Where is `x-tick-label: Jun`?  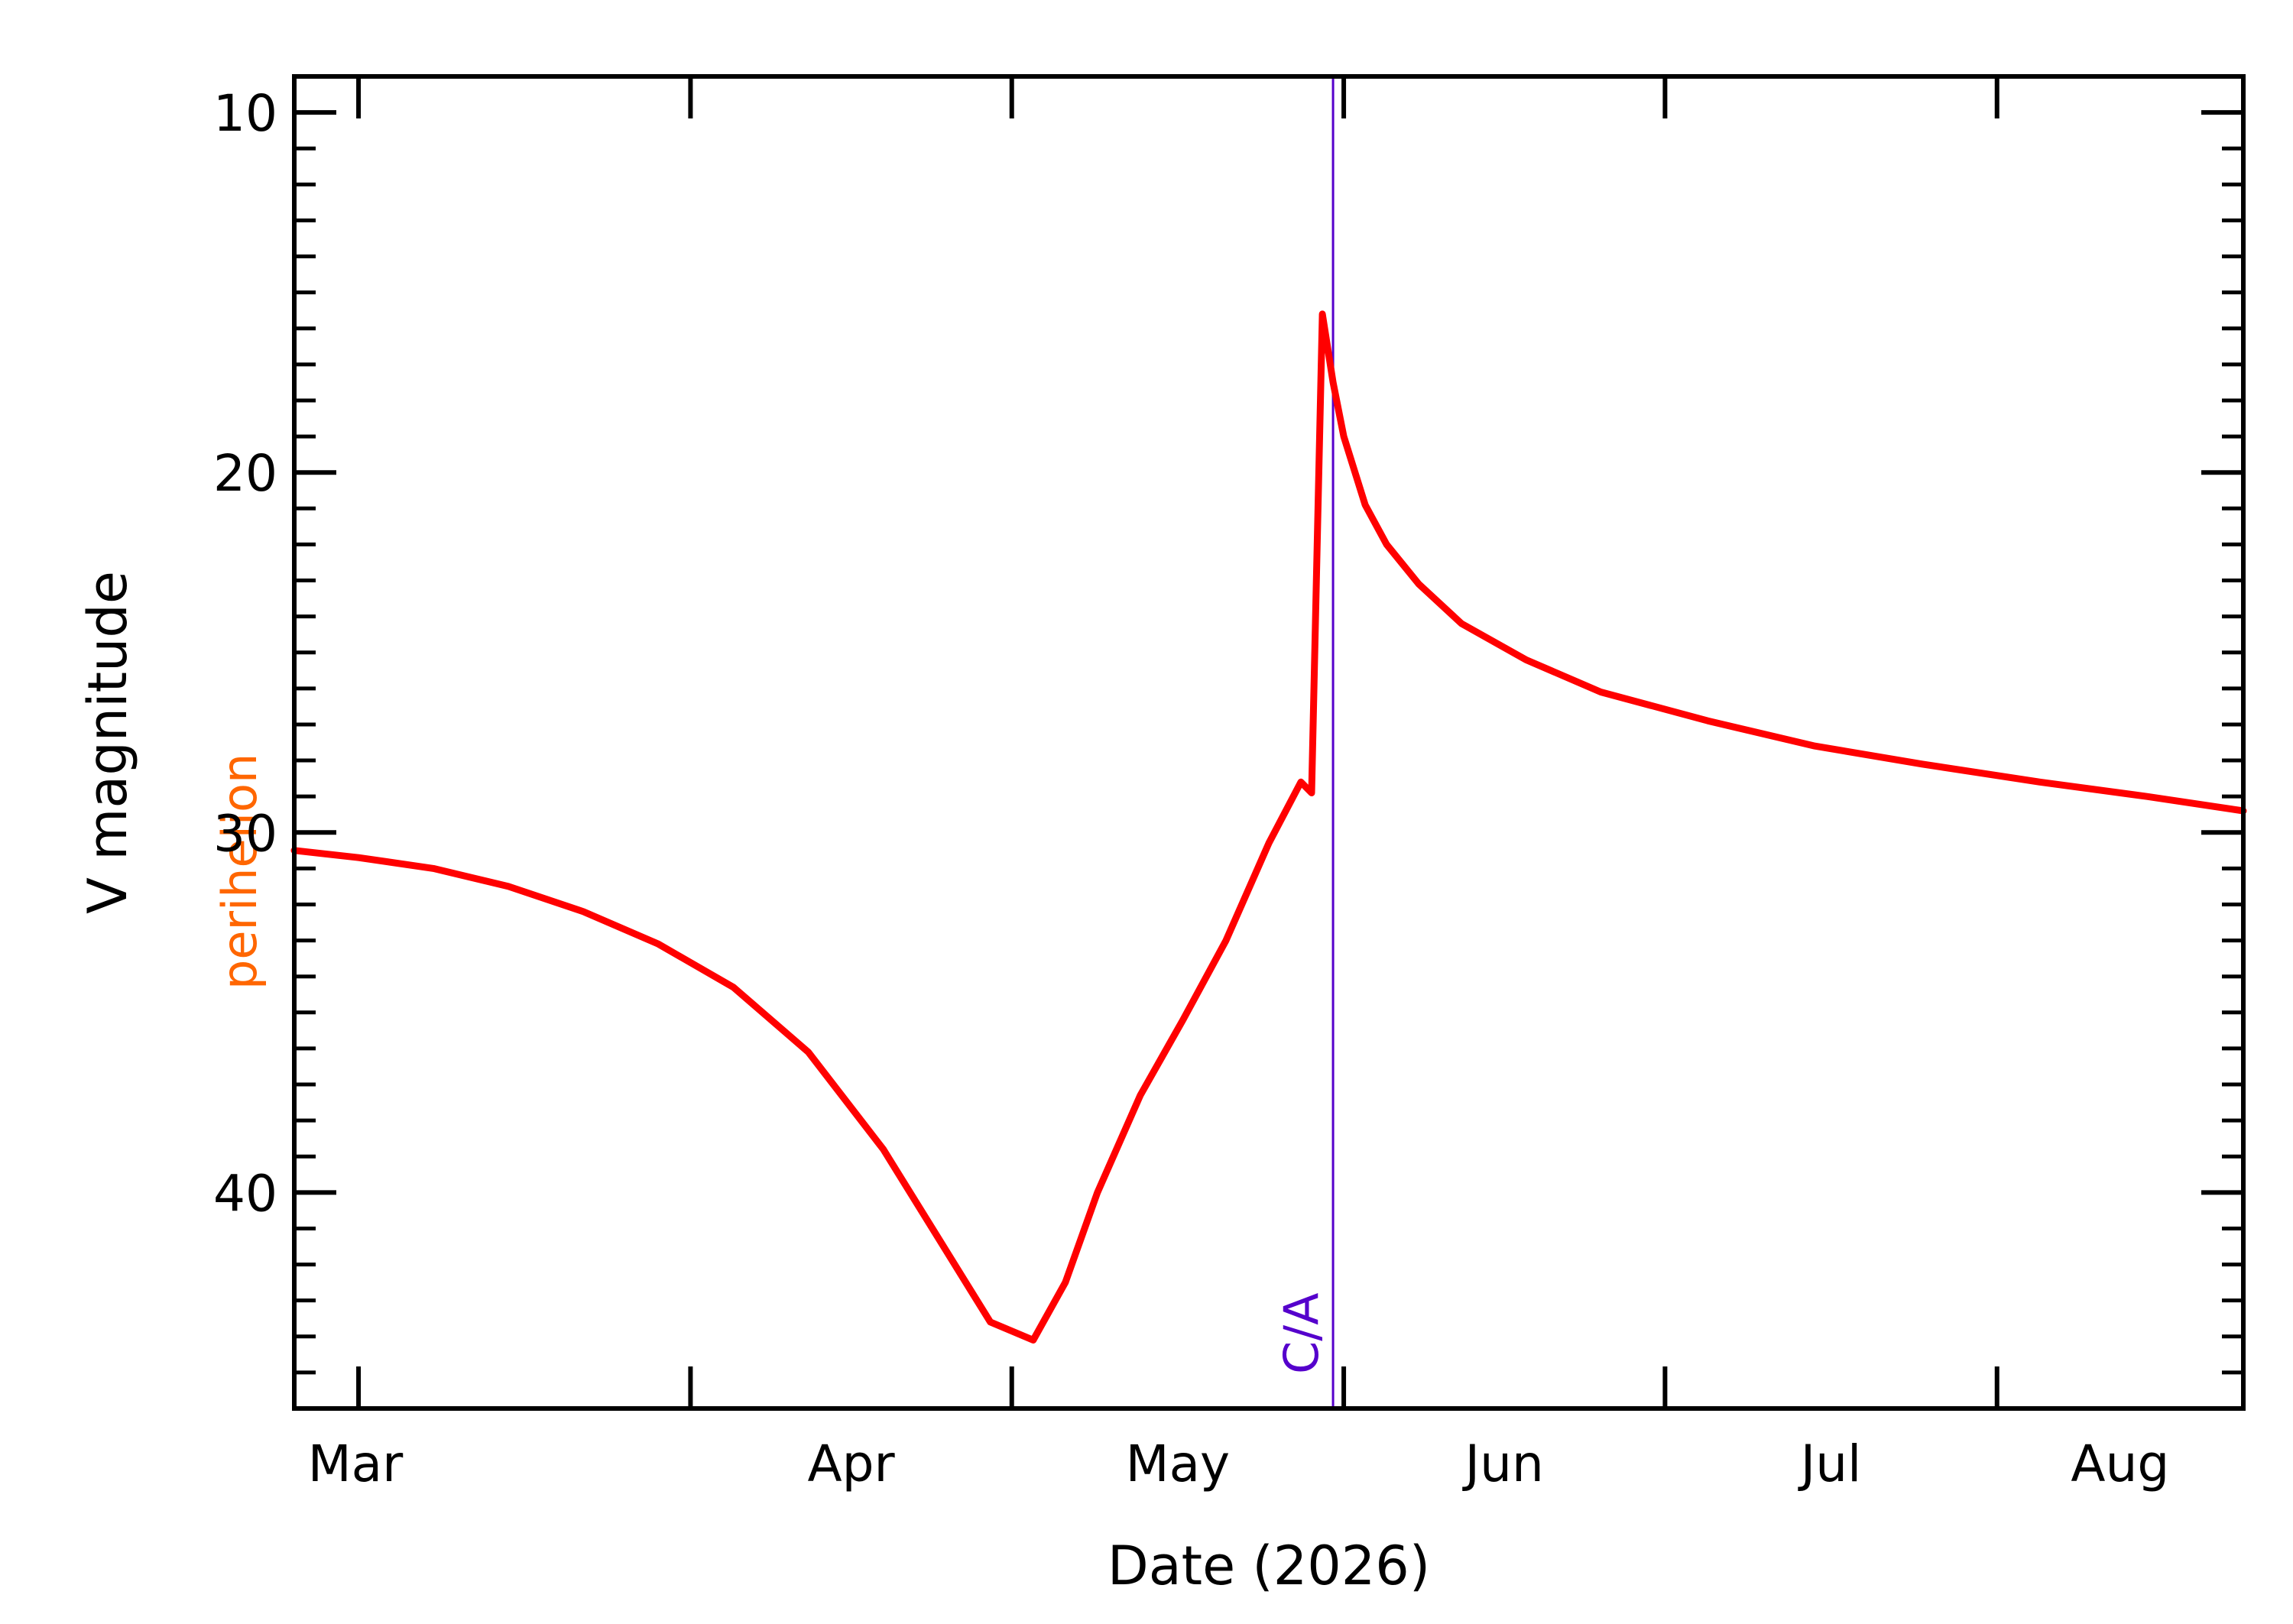 x-tick-label: Jun is located at coordinates (1503, 1463).